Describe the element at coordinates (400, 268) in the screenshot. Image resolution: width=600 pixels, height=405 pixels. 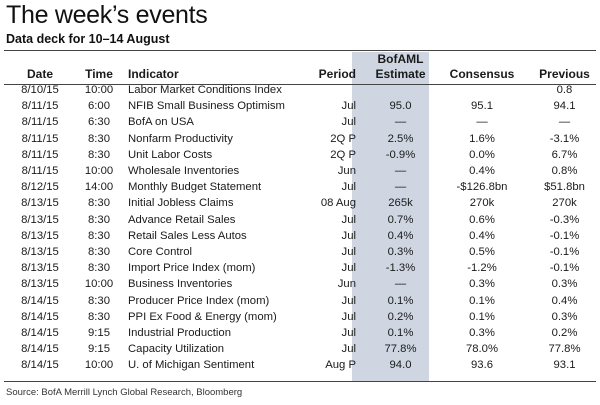
I see `cell-estimate: -1.3%` at that location.